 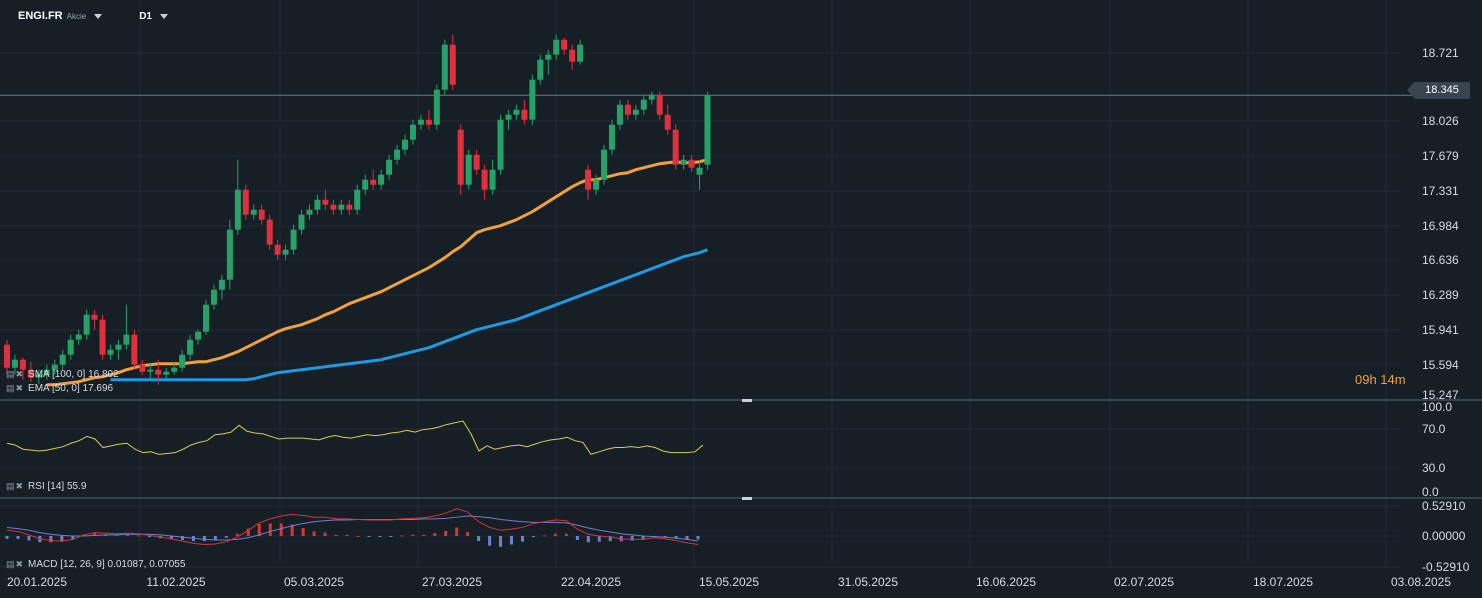 I want to click on price-axis-label: 18.721, so click(x=1440, y=53).